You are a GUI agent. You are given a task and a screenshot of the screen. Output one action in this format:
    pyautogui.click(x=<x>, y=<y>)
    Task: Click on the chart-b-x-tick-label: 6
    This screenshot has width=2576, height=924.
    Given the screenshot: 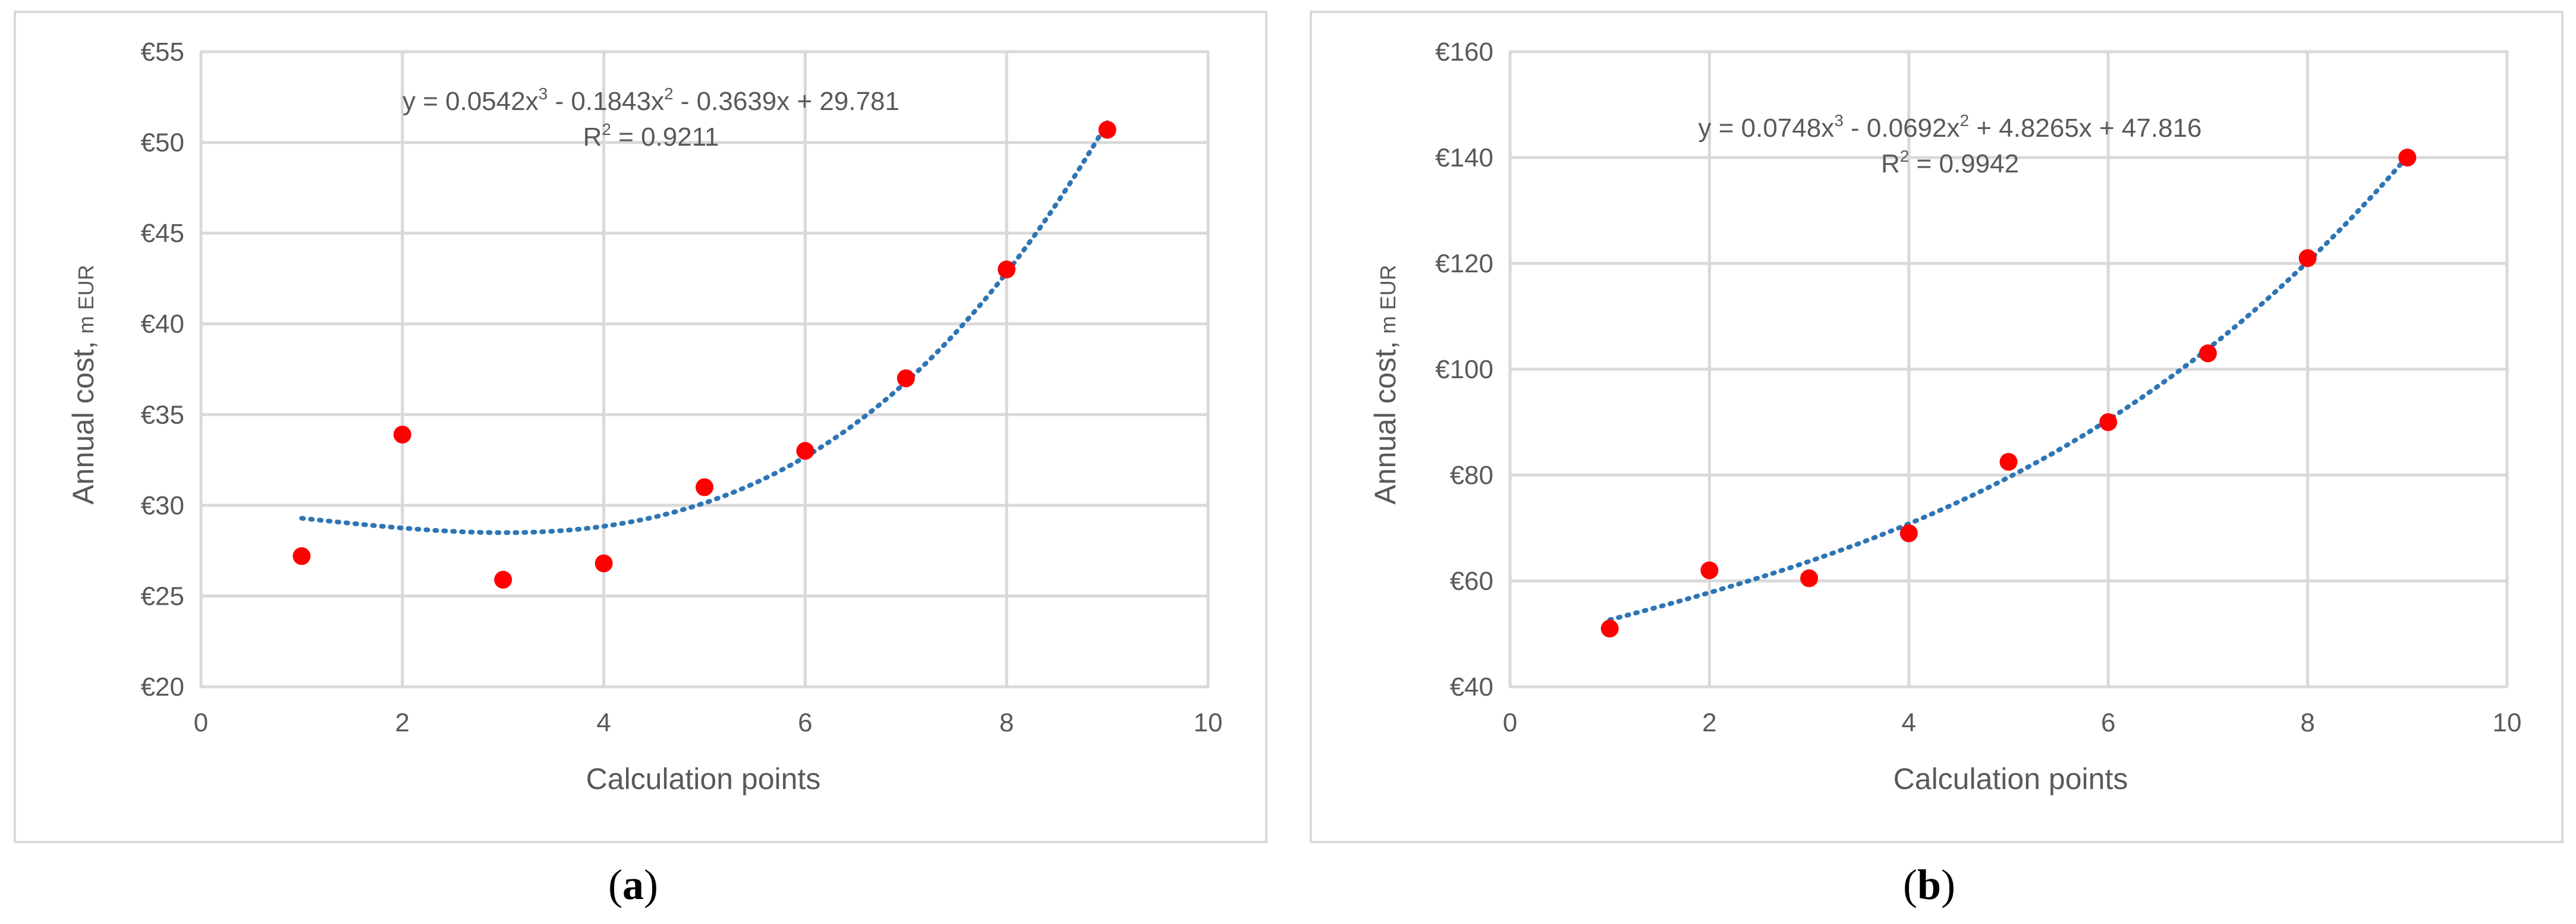 What is the action you would take?
    pyautogui.click(x=2108, y=723)
    